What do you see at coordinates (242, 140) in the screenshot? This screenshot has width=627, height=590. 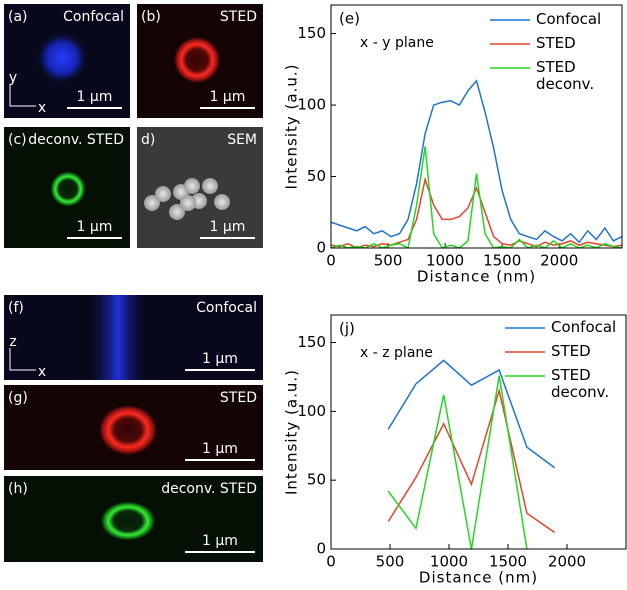 I see `panel-caption: SEM` at bounding box center [242, 140].